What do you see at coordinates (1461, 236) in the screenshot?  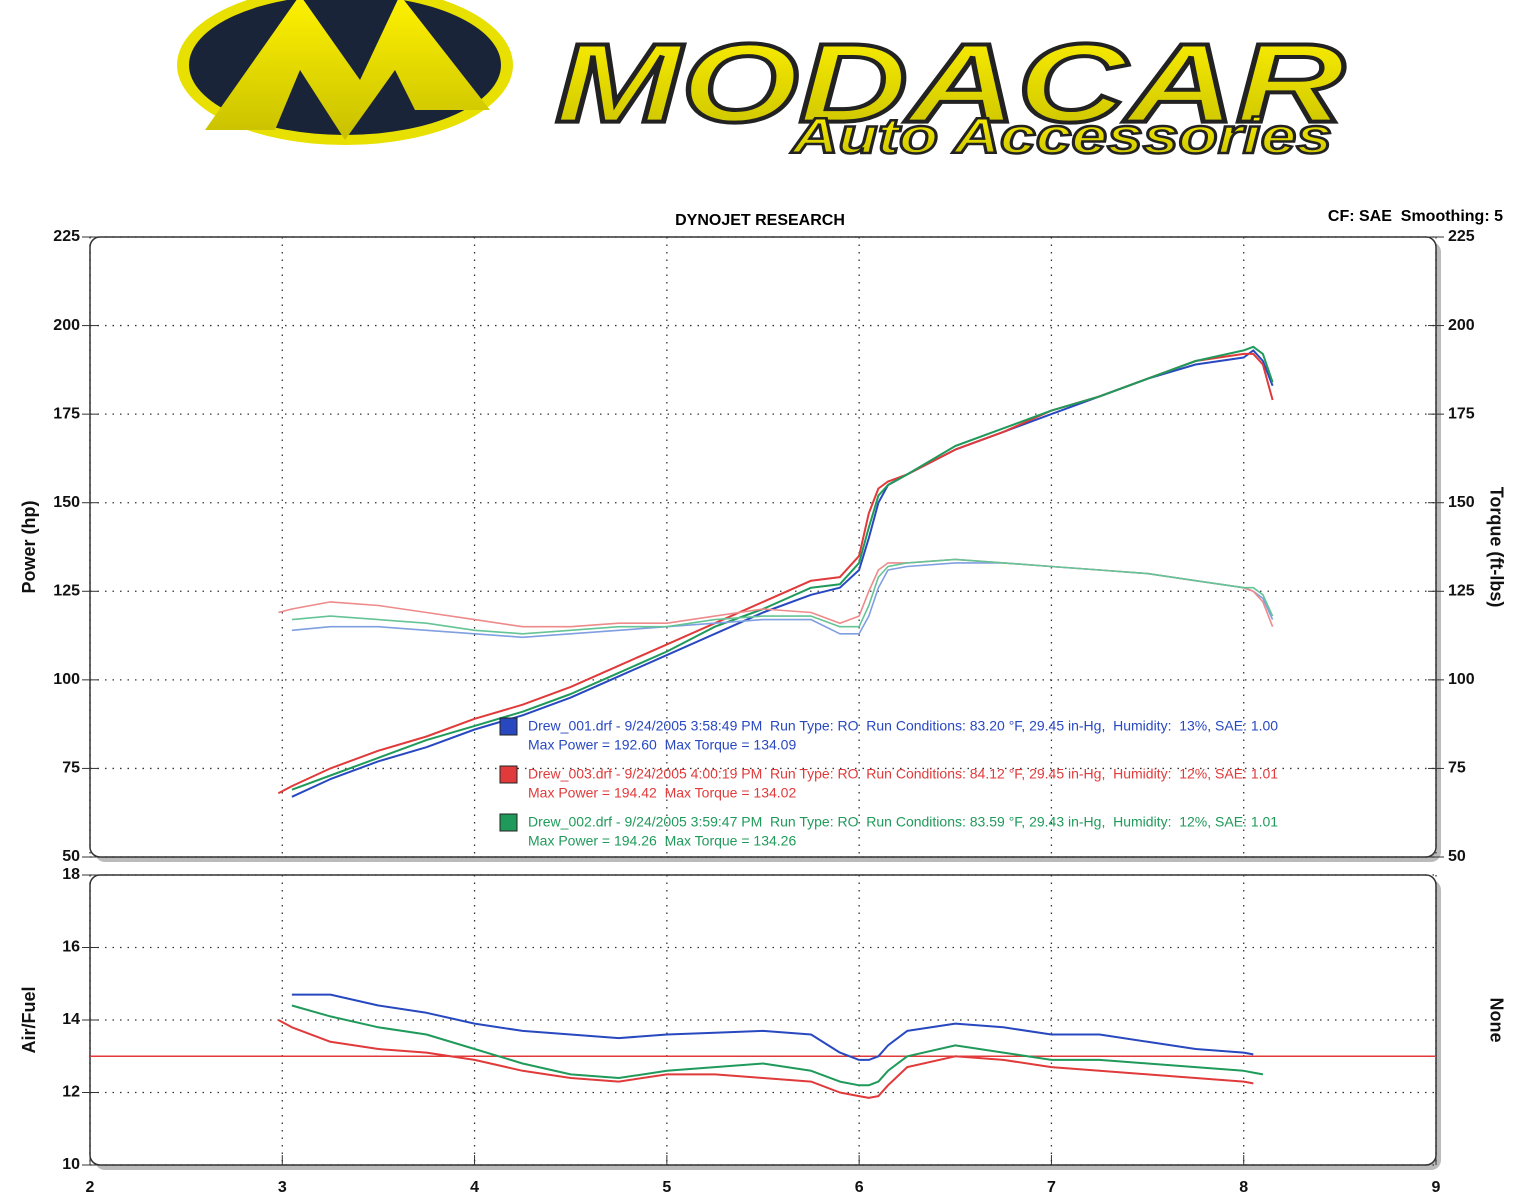 I see `y2-tick-label: 225` at bounding box center [1461, 236].